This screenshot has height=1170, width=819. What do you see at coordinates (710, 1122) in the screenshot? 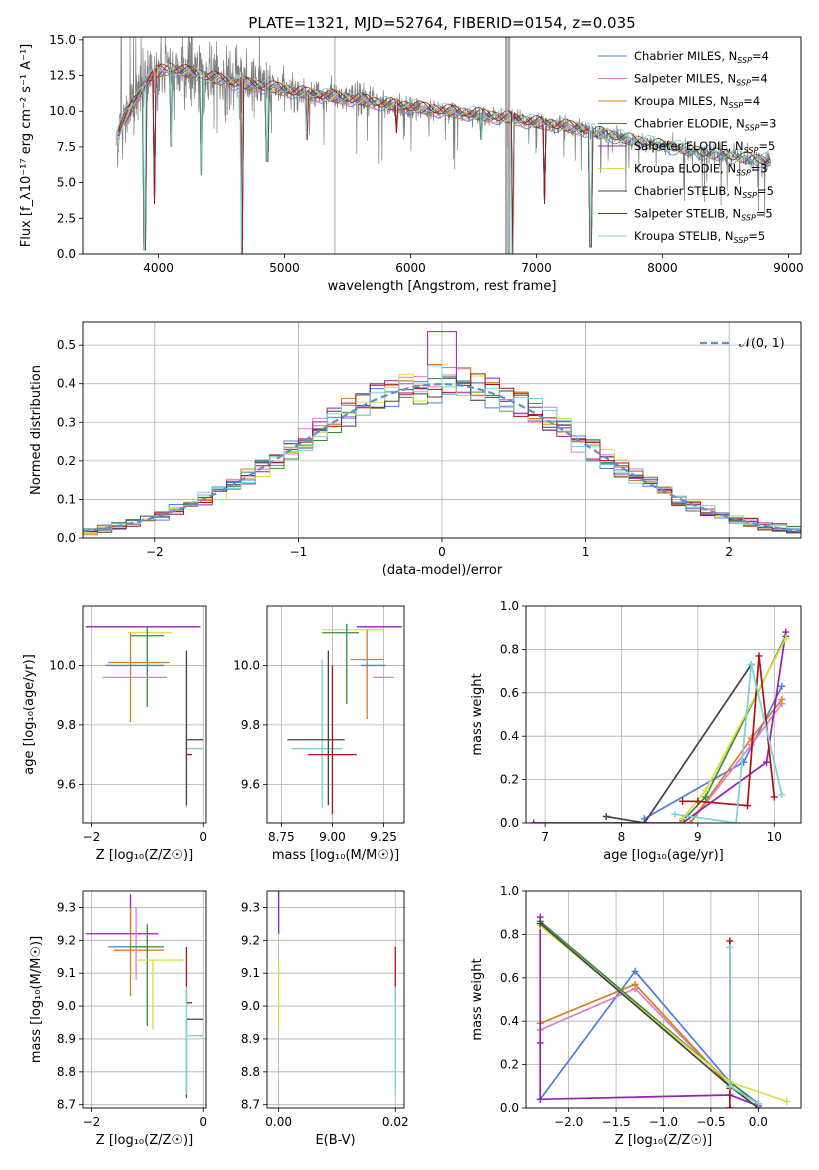
I see `mw-z-xtick-label: −0.5` at bounding box center [710, 1122].